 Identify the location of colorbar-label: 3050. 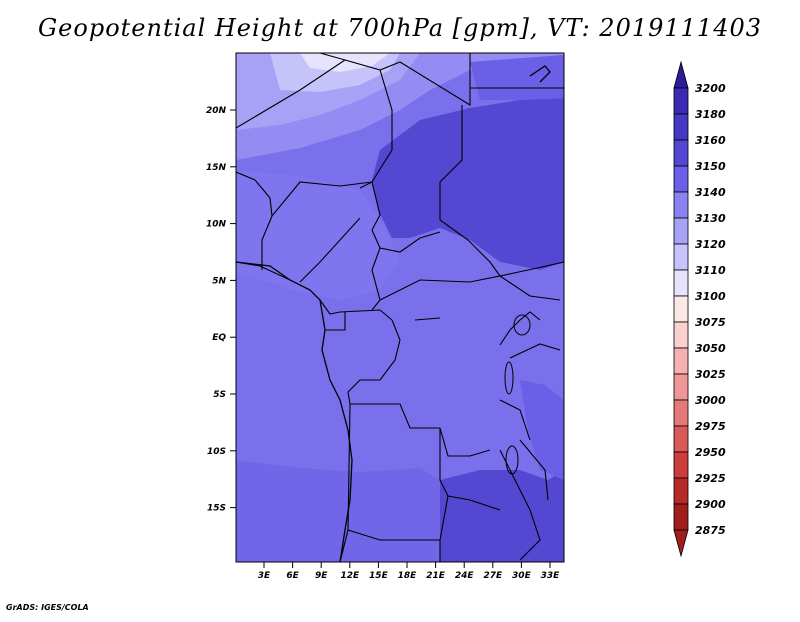
(710, 348).